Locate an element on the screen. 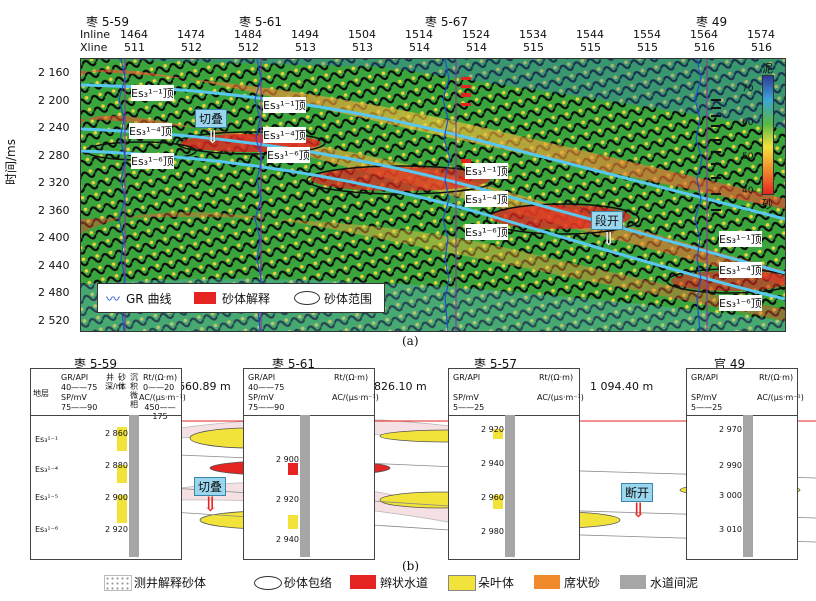 The width and height of the screenshot is (816, 601). horizon-tag-a-12: Es₃¹⁻⁶顶 is located at coordinates (740, 303).